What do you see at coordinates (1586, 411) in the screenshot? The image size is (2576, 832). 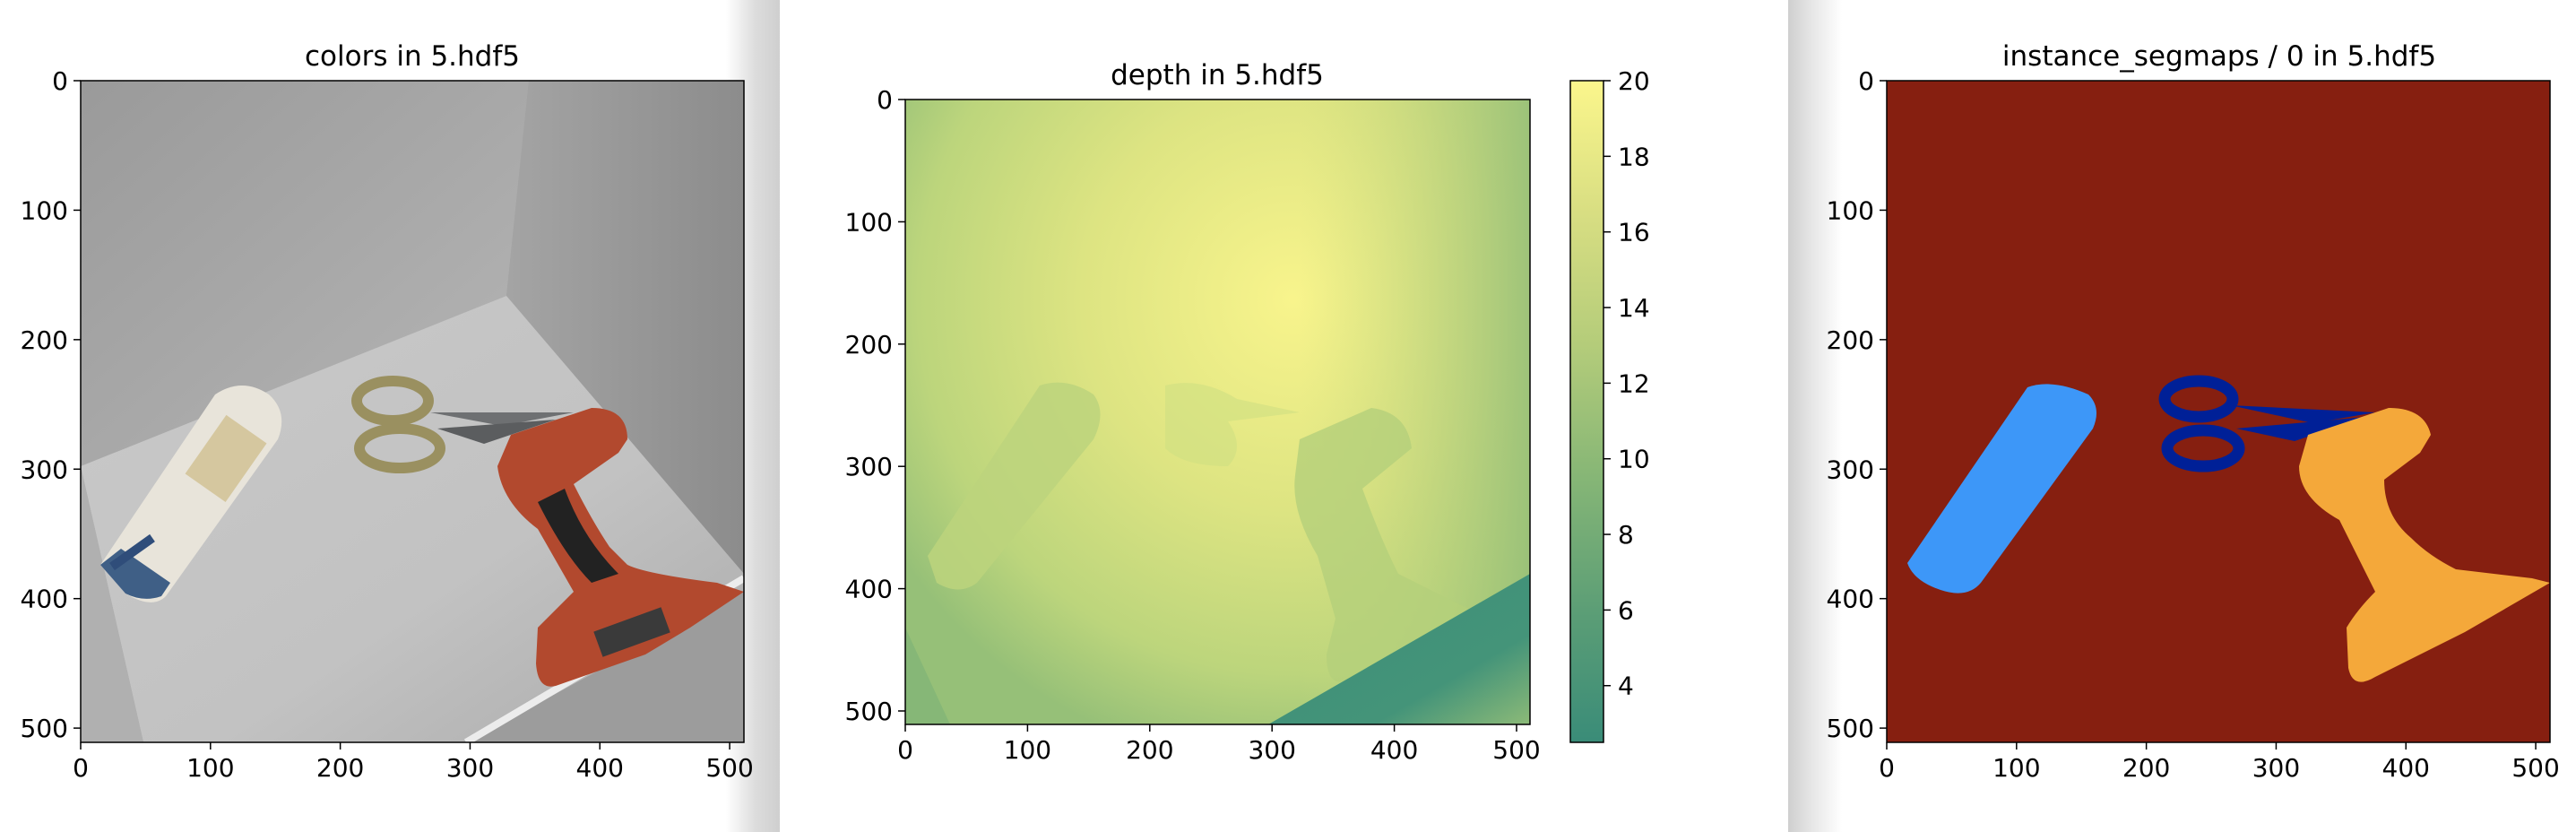 I see `depth-colorbar` at bounding box center [1586, 411].